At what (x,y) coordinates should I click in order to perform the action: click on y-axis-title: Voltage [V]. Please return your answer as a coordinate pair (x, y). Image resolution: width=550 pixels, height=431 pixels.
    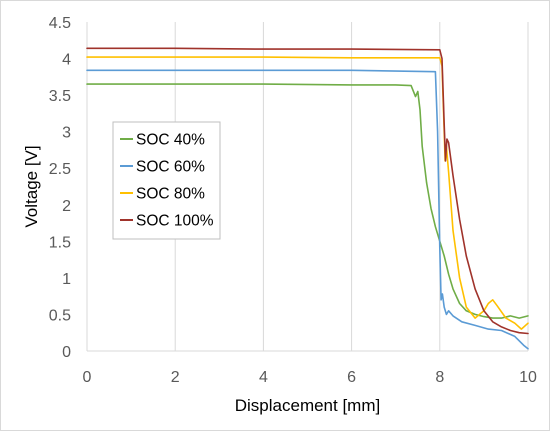
    Looking at the image, I should click on (31, 186).